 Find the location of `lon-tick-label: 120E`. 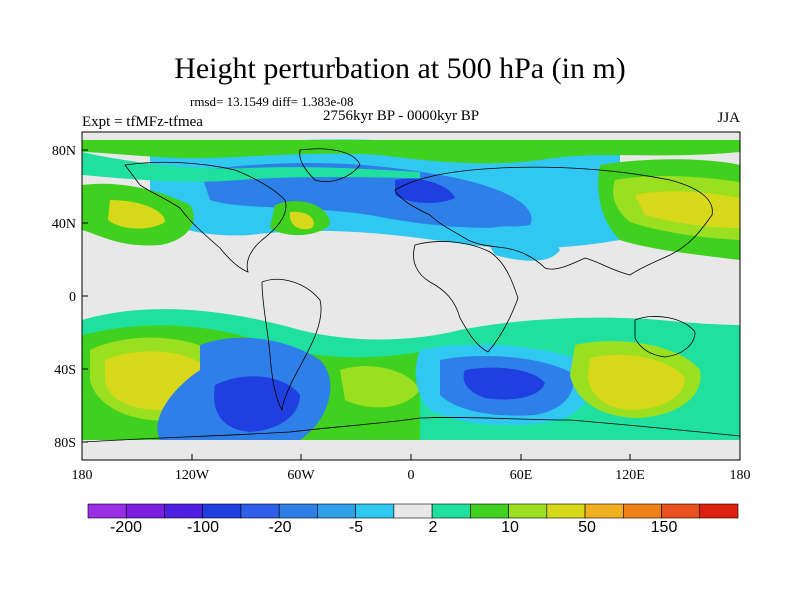

lon-tick-label: 120E is located at coordinates (630, 475).